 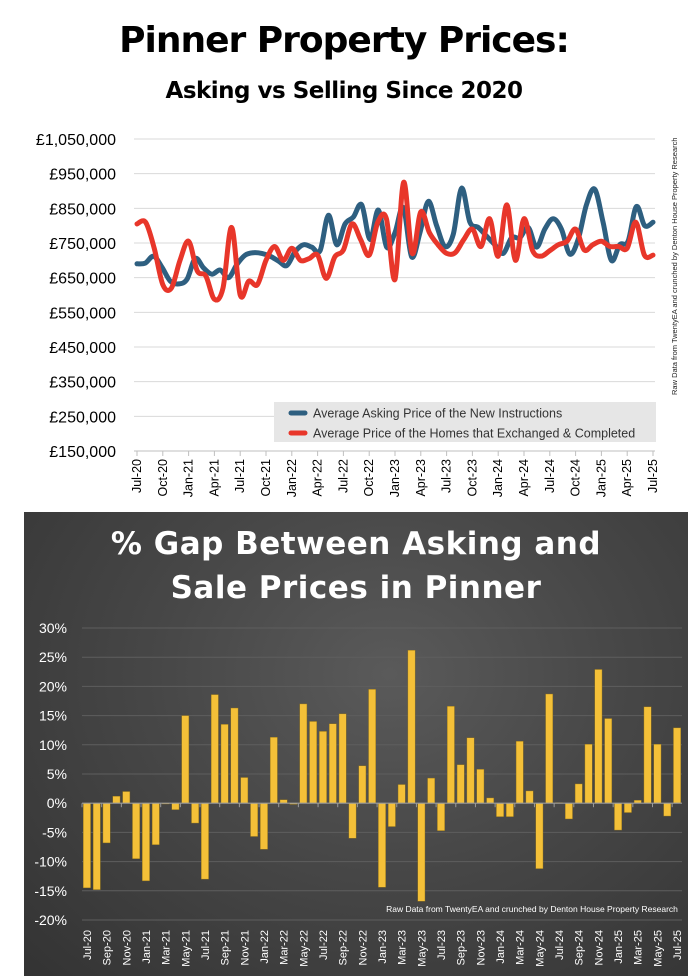 What do you see at coordinates (82, 313) in the screenshot?
I see `y-tick-label: £550,000` at bounding box center [82, 313].